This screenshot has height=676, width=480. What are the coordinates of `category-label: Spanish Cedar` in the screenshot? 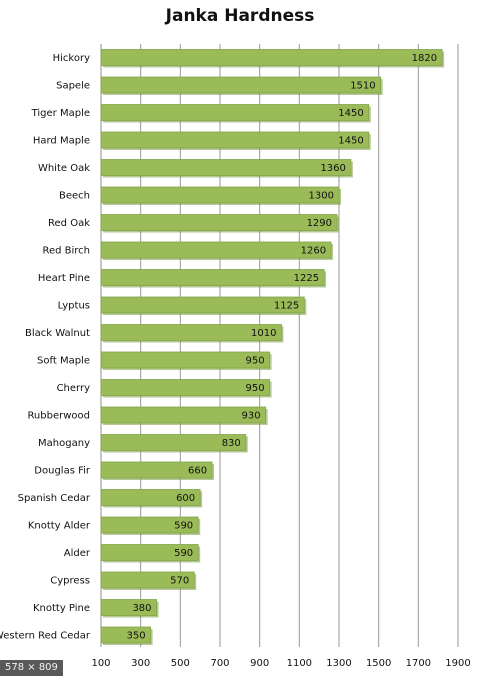 It's located at (54, 498).